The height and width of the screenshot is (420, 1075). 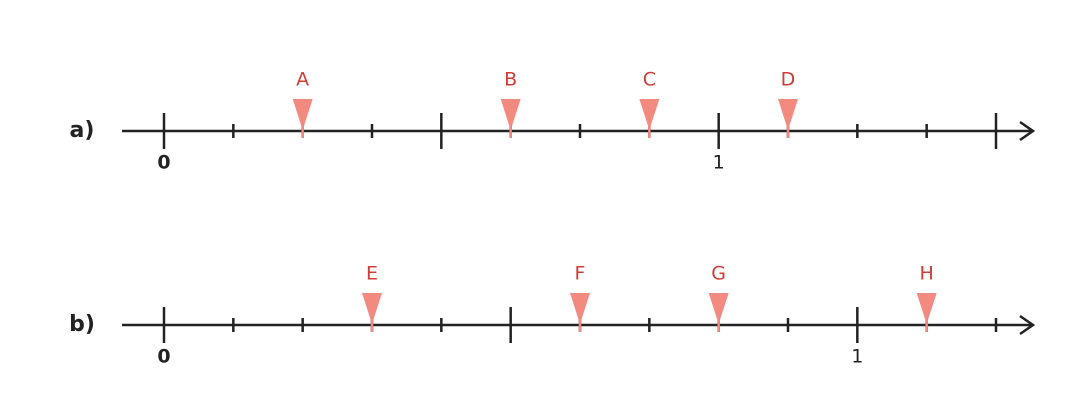 I want to click on point-label: F, so click(x=580, y=274).